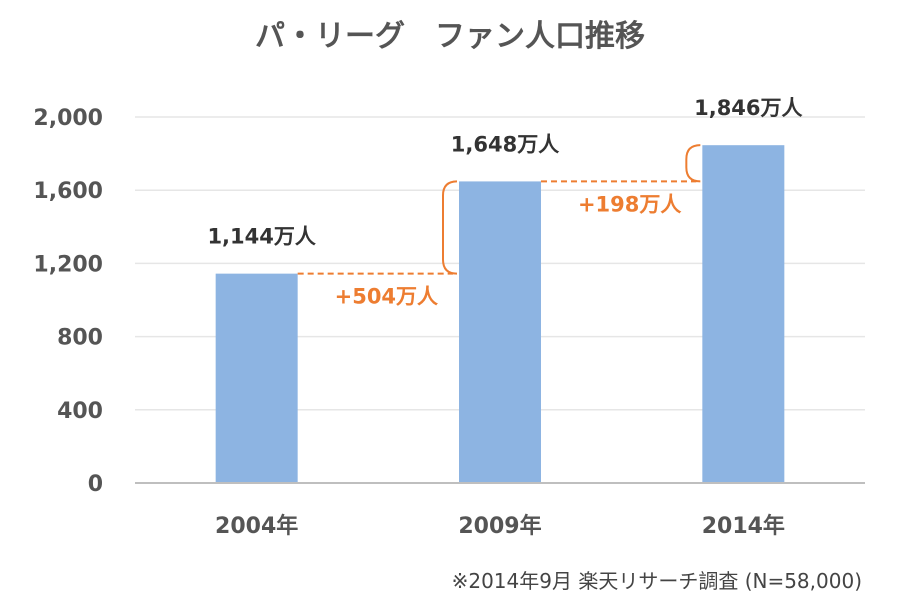 This screenshot has height=600, width=900. What do you see at coordinates (80, 338) in the screenshot?
I see `y-tick-label: 800` at bounding box center [80, 338].